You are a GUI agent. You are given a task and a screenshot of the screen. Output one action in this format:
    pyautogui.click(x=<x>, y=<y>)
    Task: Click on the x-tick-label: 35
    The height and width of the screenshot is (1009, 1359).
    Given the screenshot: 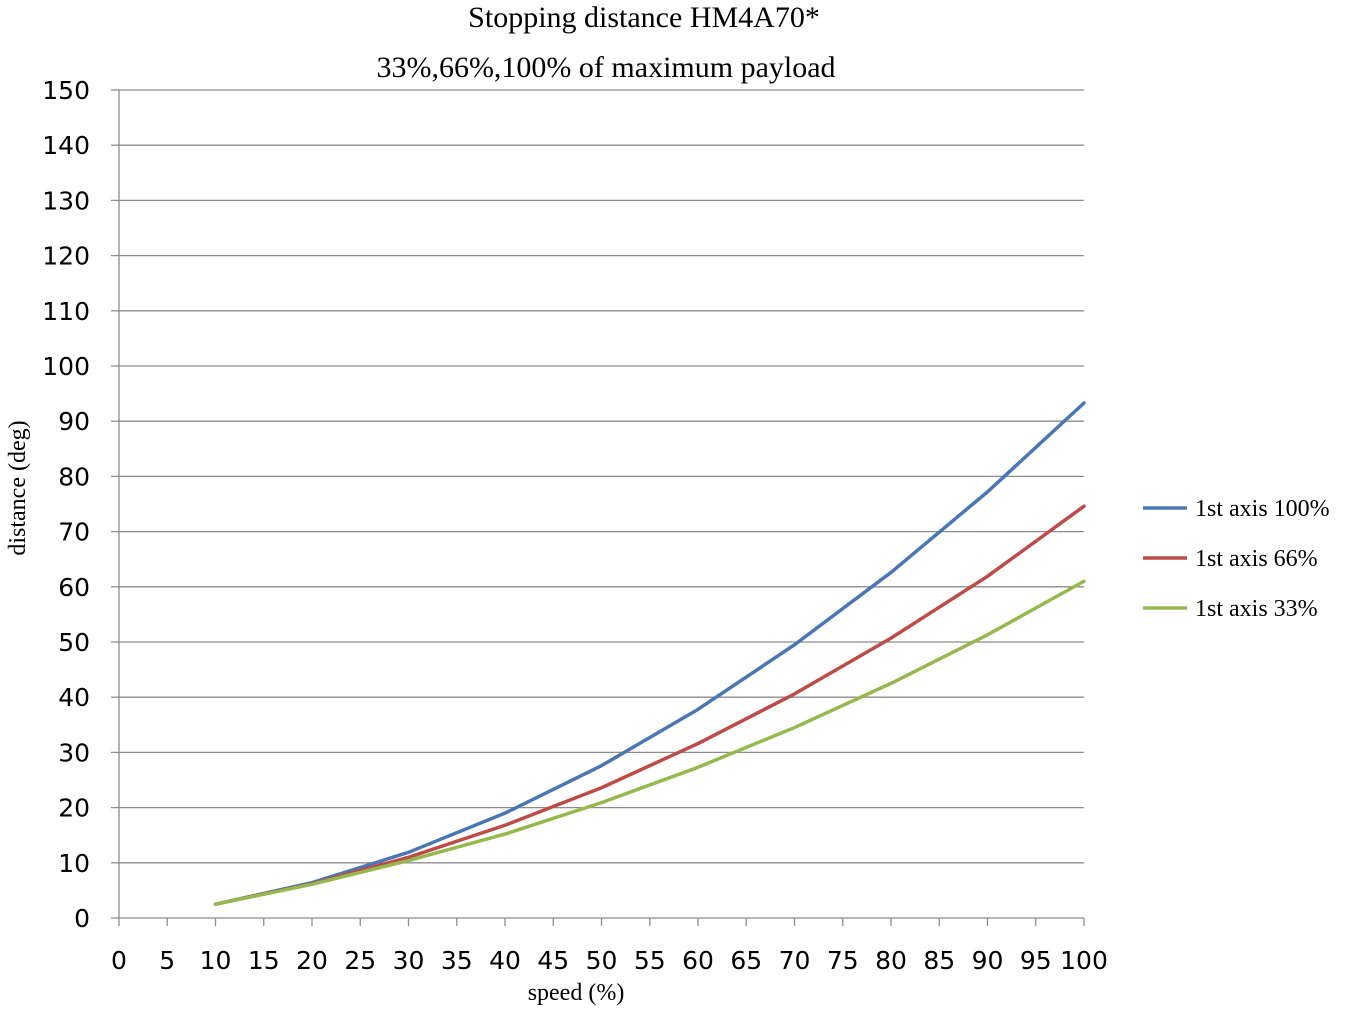 What is the action you would take?
    pyautogui.click(x=457, y=960)
    